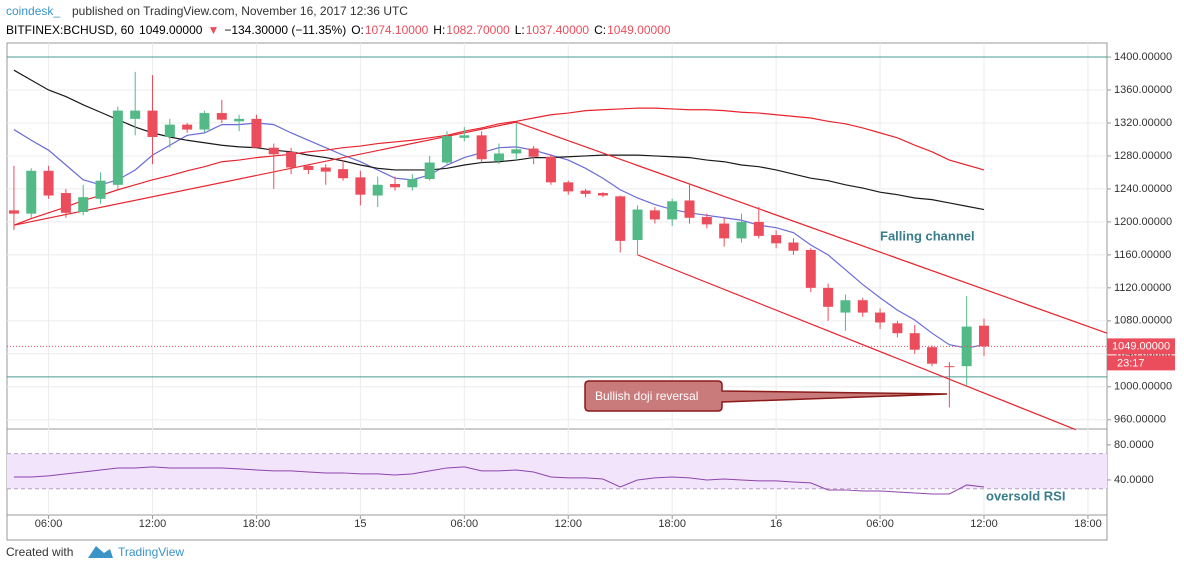 This screenshot has width=1184, height=576. I want to click on y-tick-label: 960.00000, so click(1140, 420).